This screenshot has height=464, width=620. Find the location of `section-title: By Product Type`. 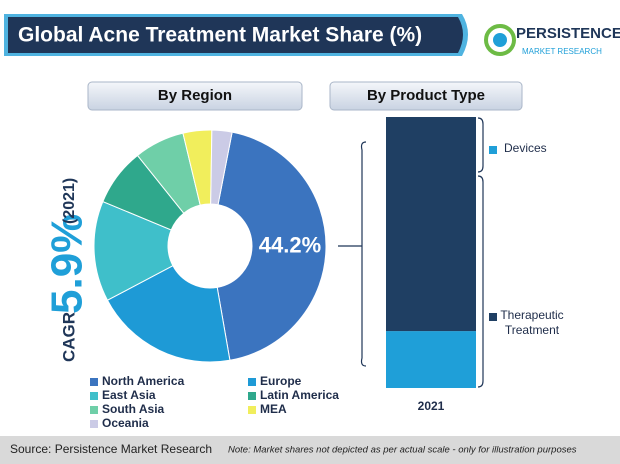

section-title: By Product Type is located at coordinates (426, 95).